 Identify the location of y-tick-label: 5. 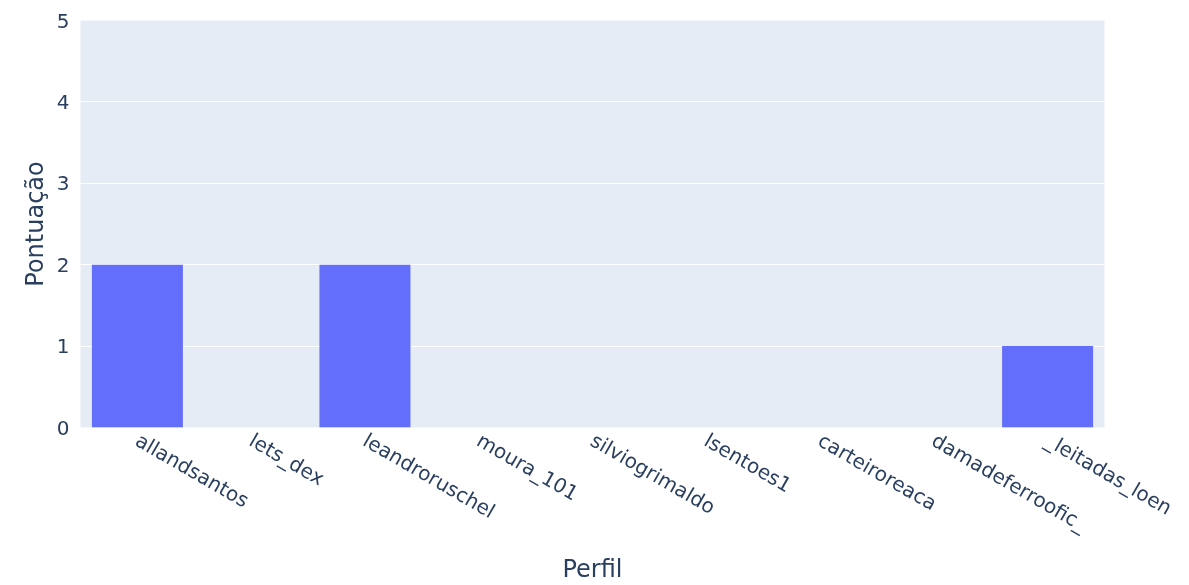
(63, 20).